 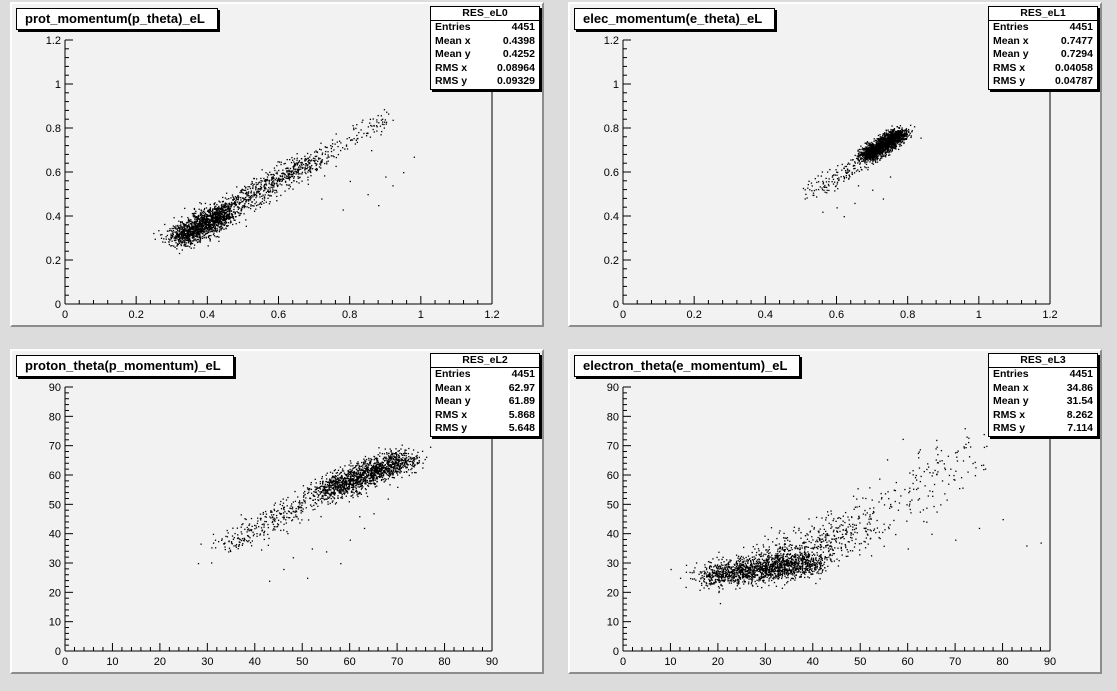 I want to click on x-tick-label: 0.8, so click(x=907, y=315).